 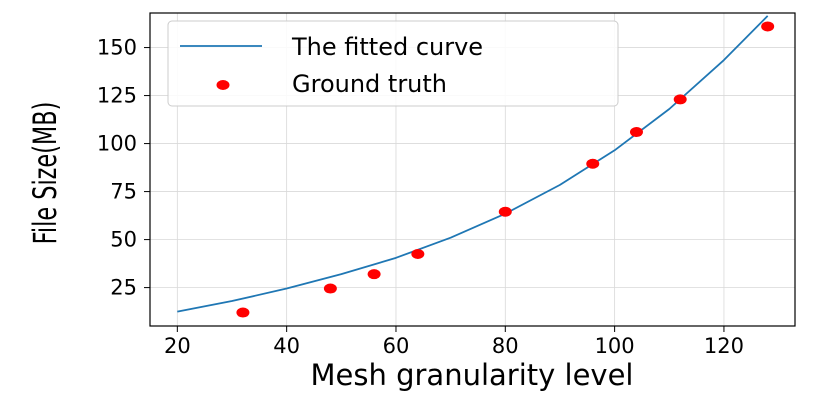 What do you see at coordinates (396, 346) in the screenshot?
I see `x-tick-label: 60` at bounding box center [396, 346].